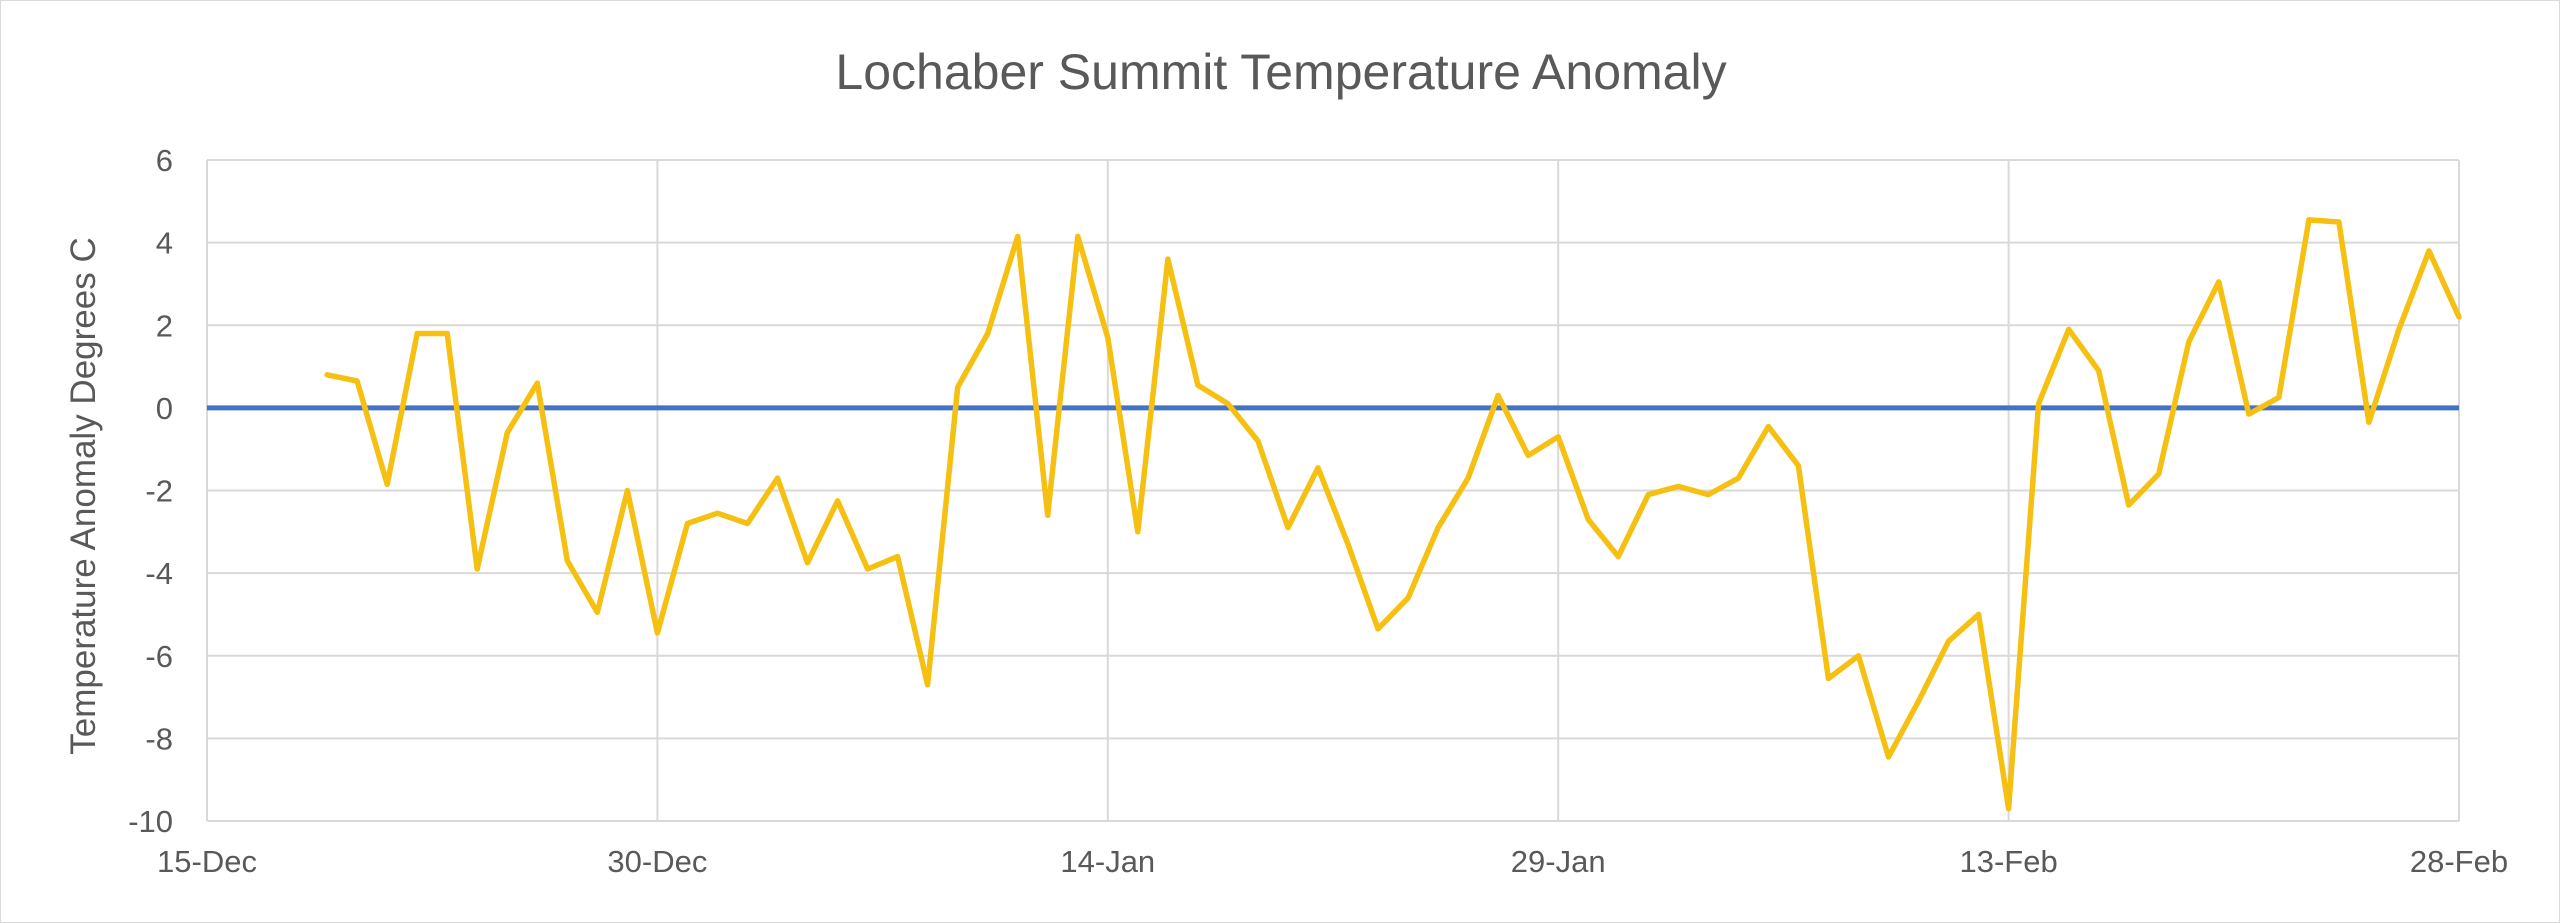  Describe the element at coordinates (150, 821) in the screenshot. I see `y-tick-label: -10` at that location.